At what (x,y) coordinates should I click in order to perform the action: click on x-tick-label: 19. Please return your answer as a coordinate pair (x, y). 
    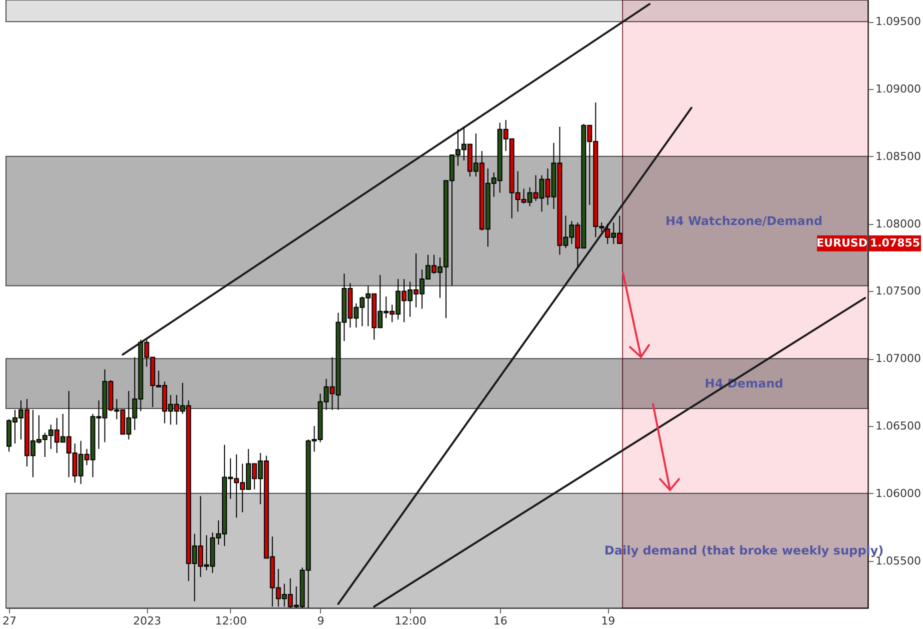
    Looking at the image, I should click on (608, 621).